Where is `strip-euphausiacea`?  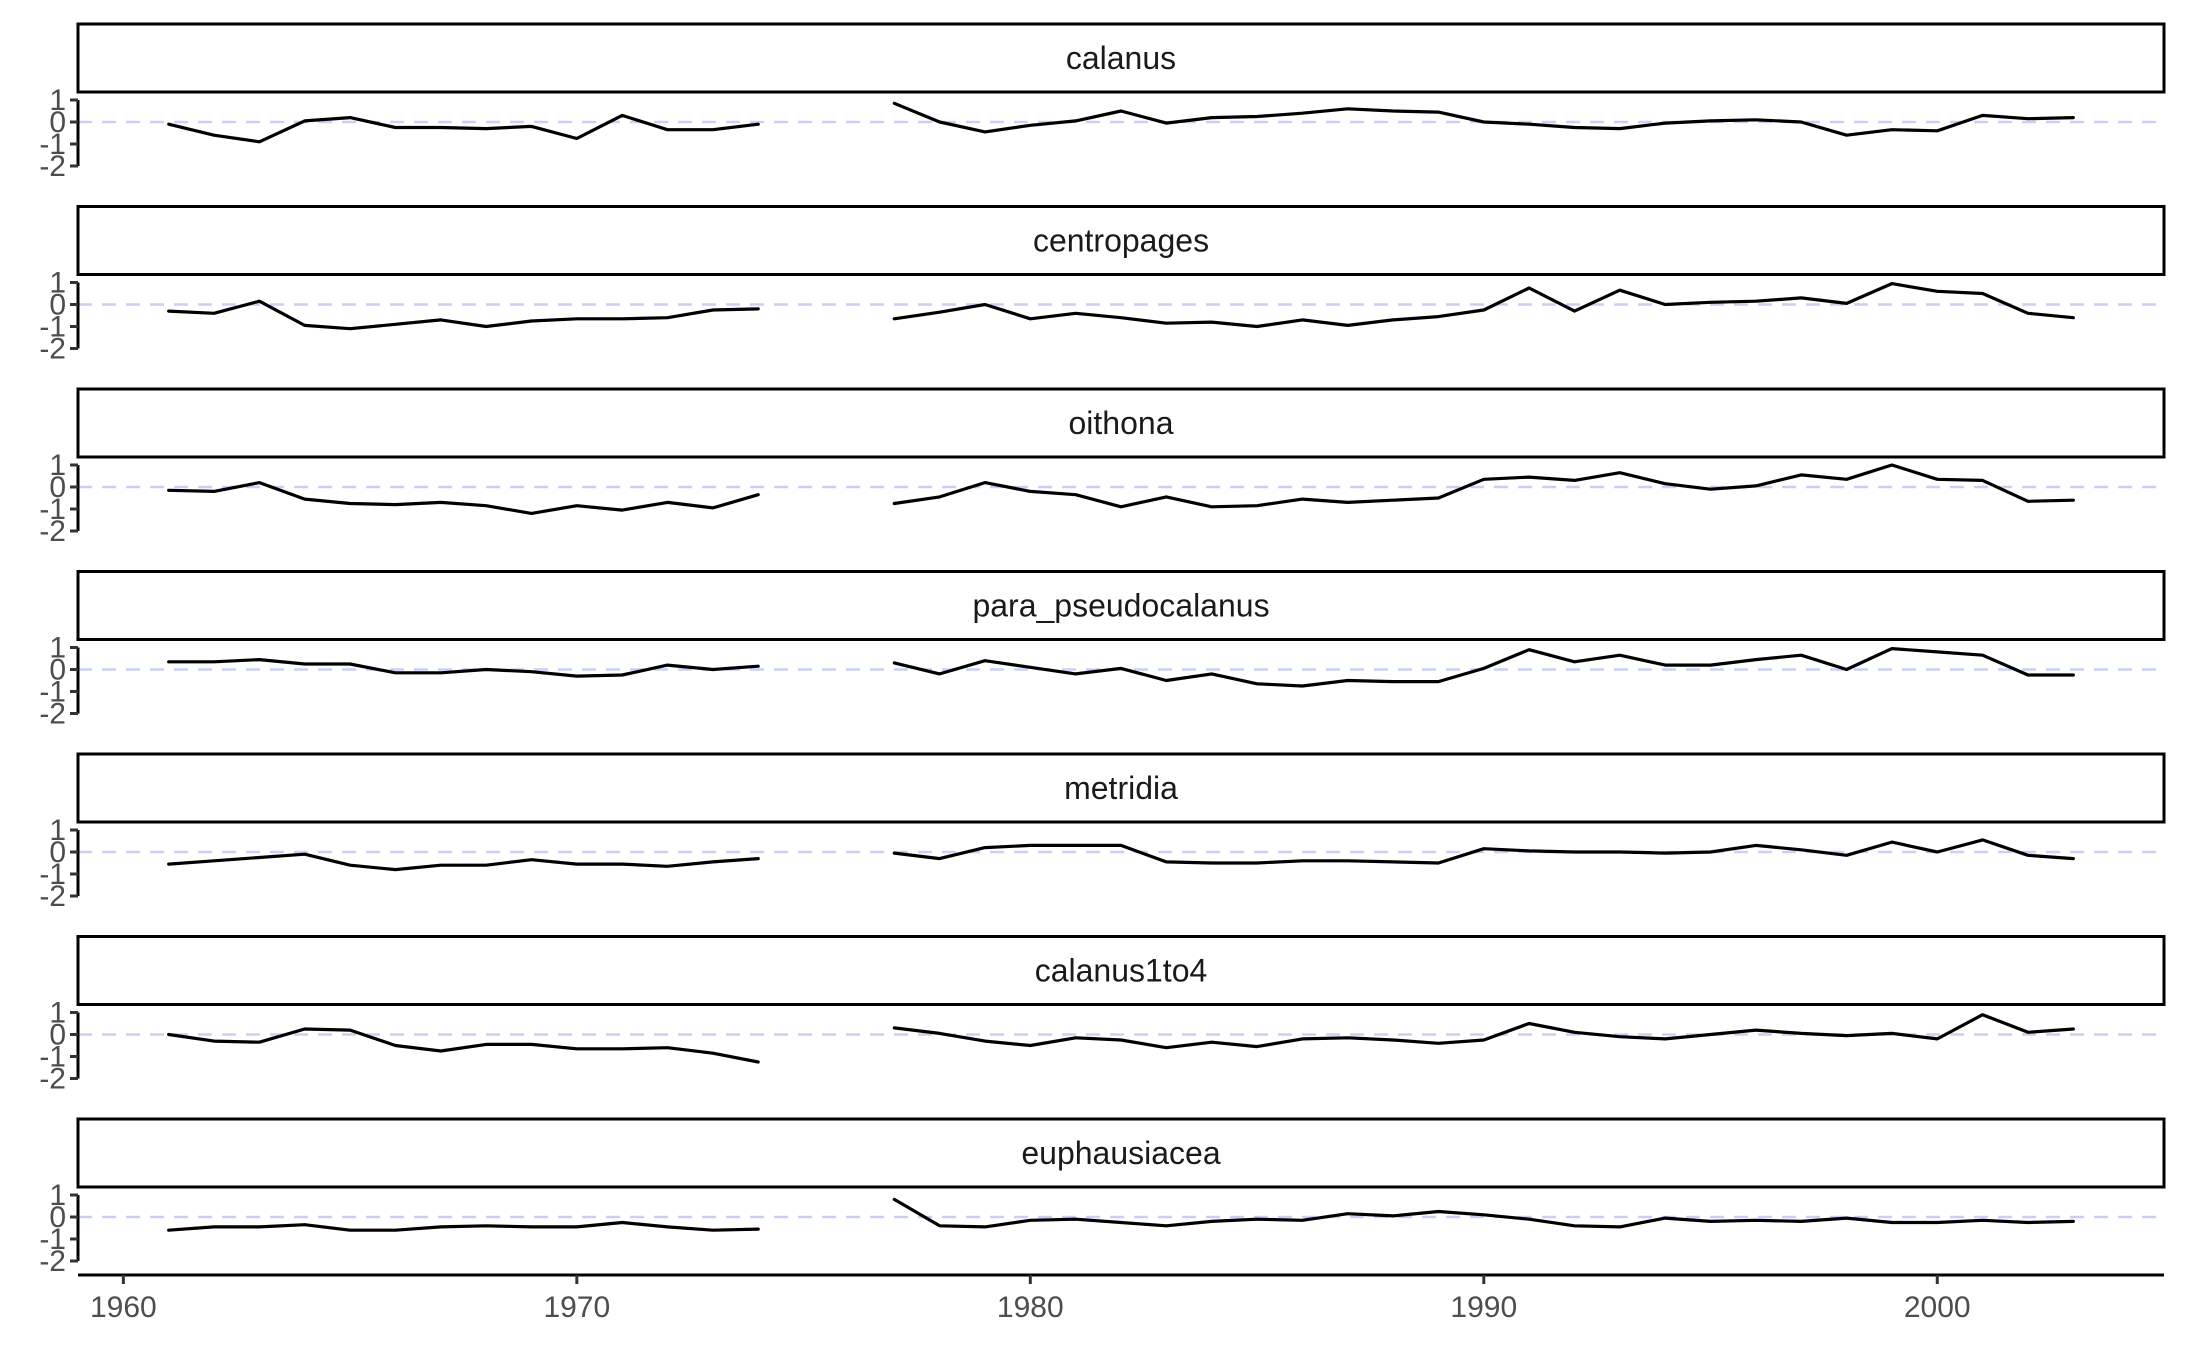
strip-euphausiacea is located at coordinates (1121, 1153).